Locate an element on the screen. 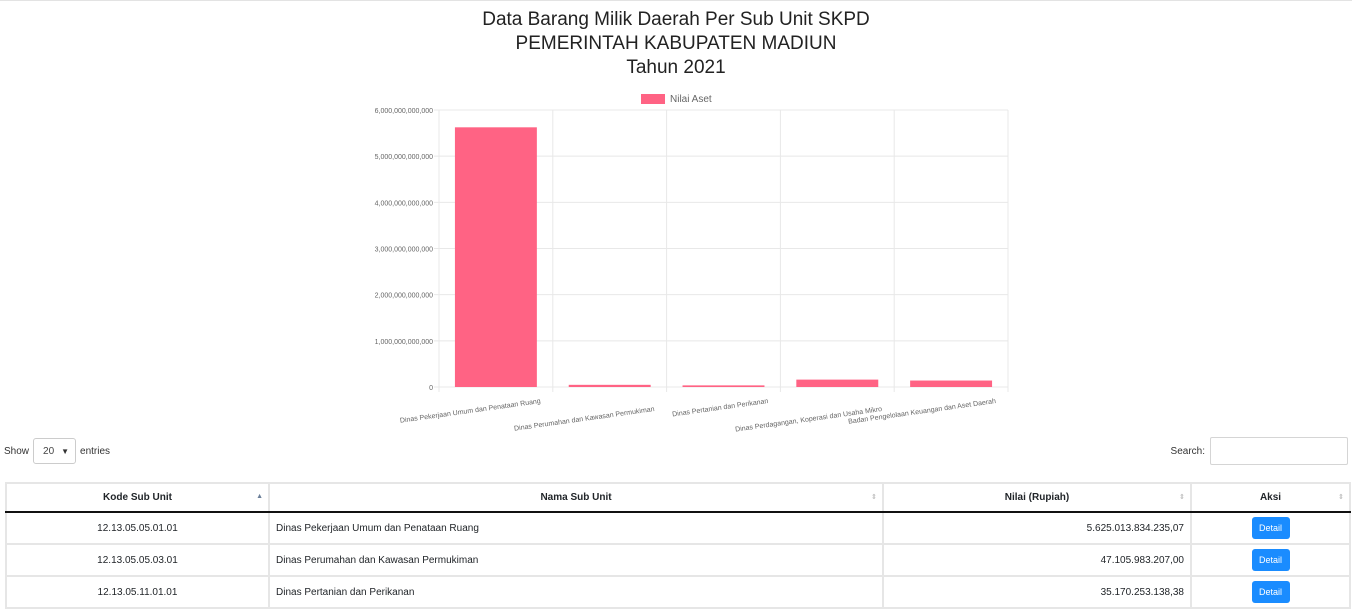 Image resolution: width=1352 pixels, height=609 pixels. cell-nama: Dinas Perumahan dan Kawasan Permukiman is located at coordinates (576, 560).